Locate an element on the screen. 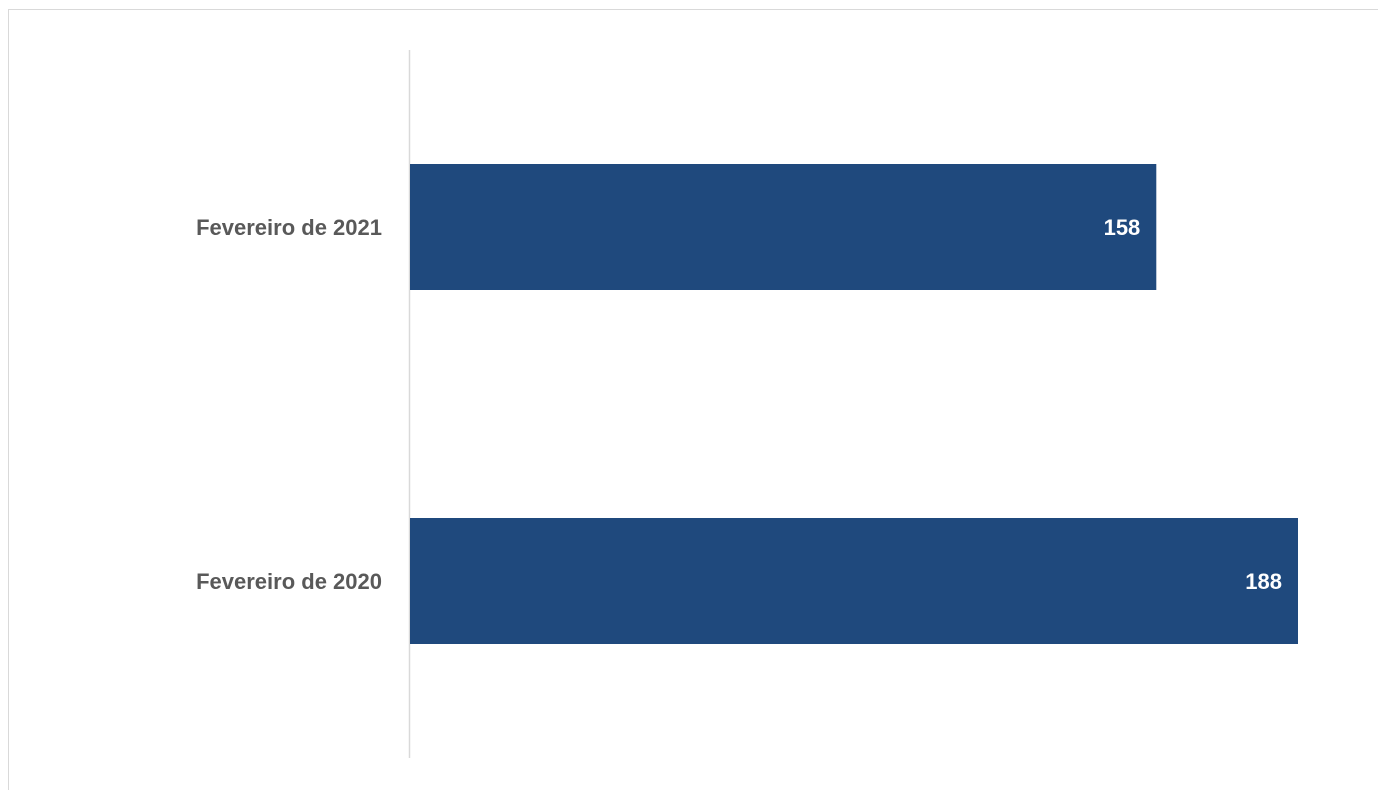 The image size is (1379, 791). data-label-1: 188 is located at coordinates (1263, 581).